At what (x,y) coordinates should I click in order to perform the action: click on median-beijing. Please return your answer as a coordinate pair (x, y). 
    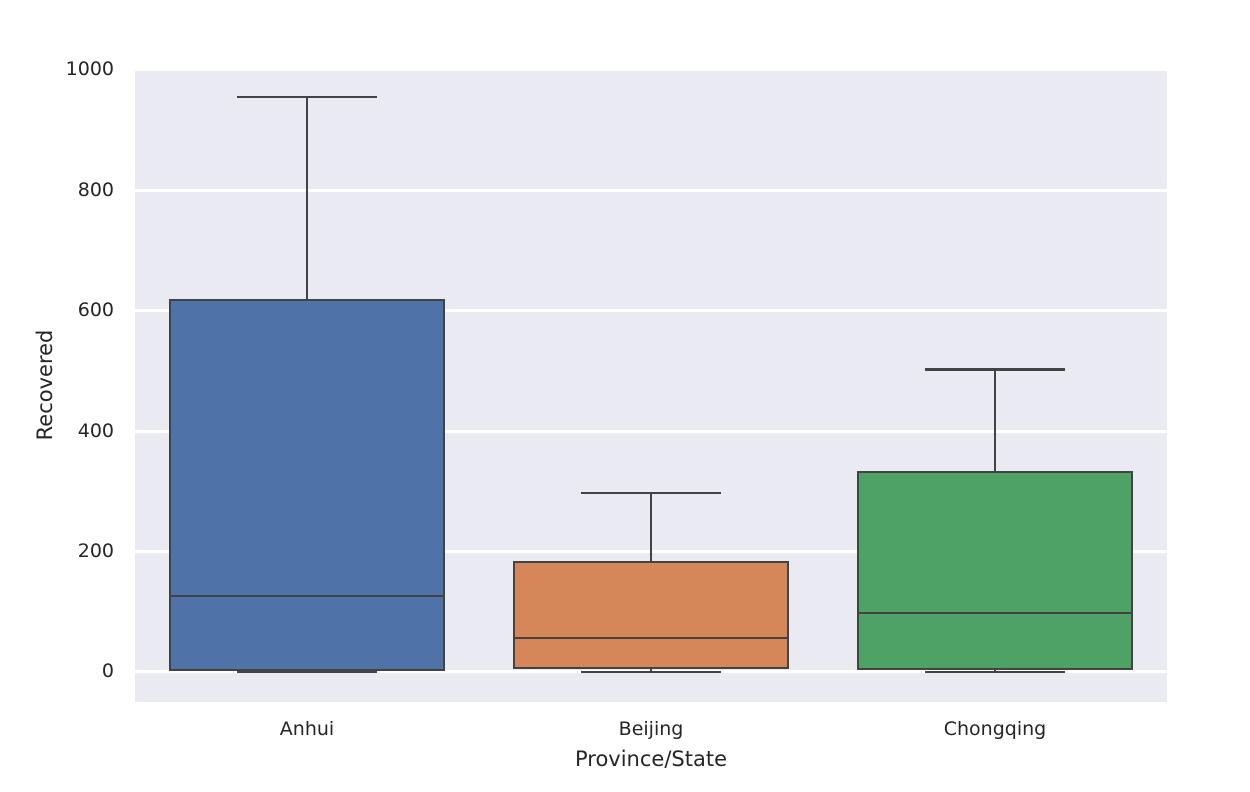
    Looking at the image, I should click on (651, 638).